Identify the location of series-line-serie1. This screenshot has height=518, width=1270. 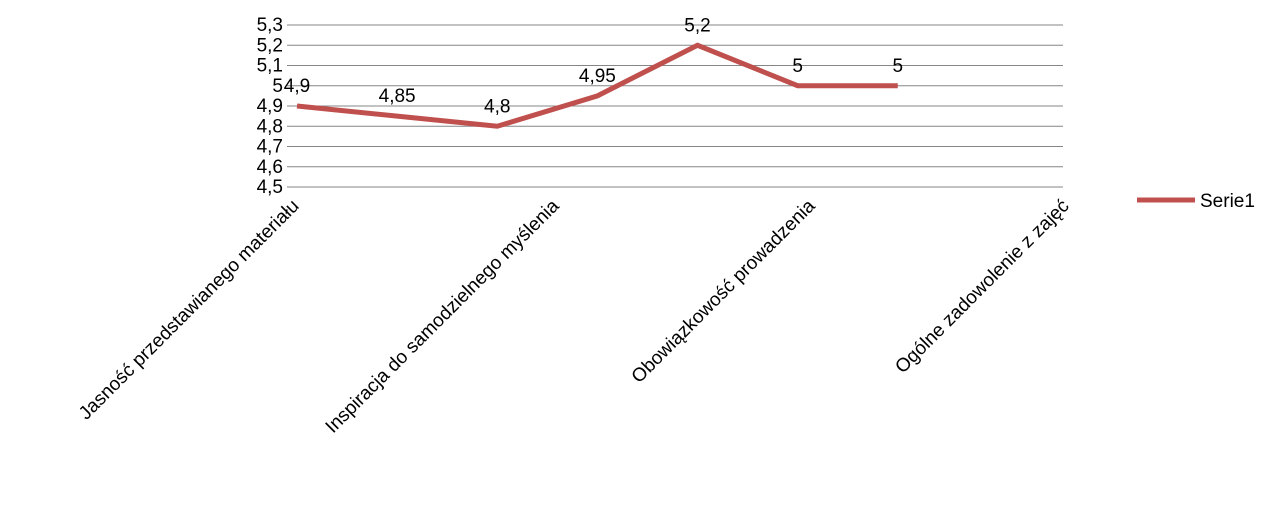
(597, 85).